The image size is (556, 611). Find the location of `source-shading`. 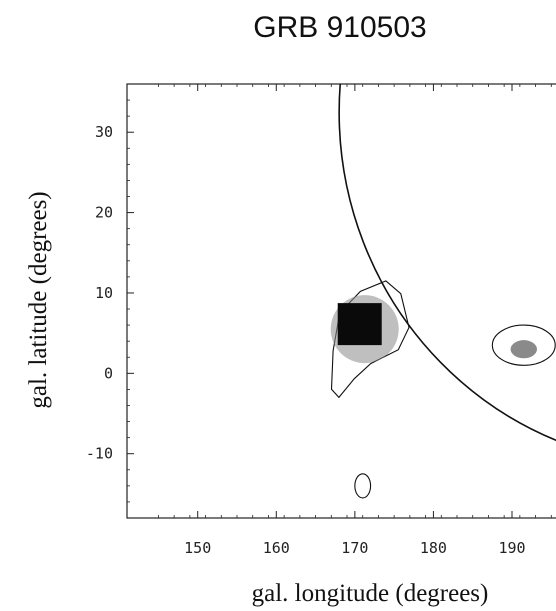

source-shading is located at coordinates (523, 349).